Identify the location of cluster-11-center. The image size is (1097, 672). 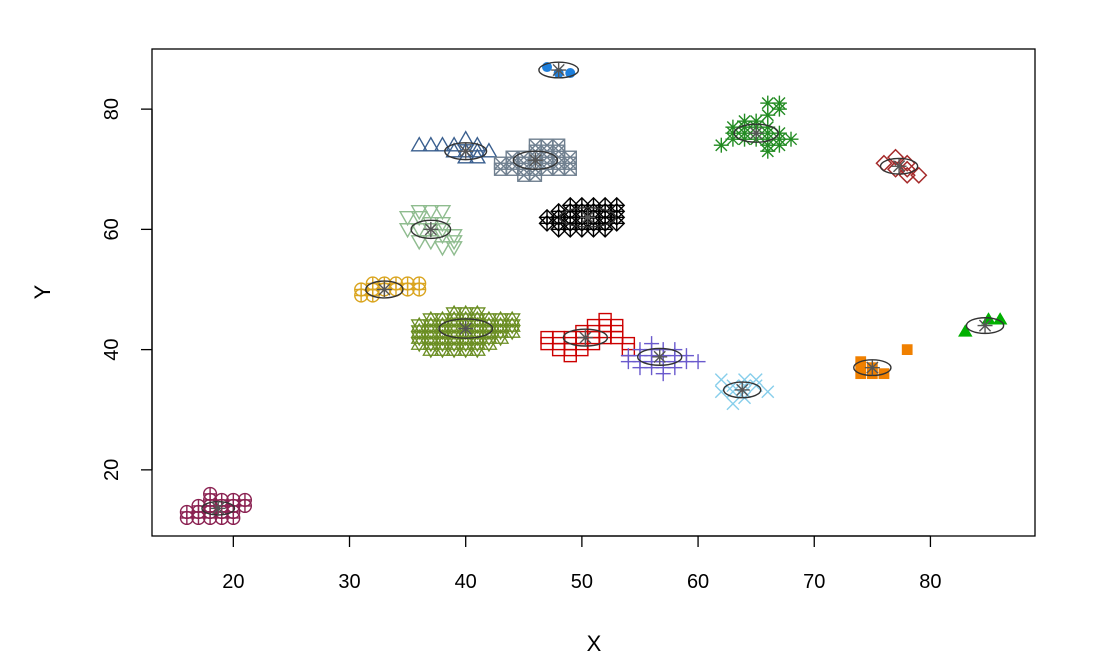
(742, 390).